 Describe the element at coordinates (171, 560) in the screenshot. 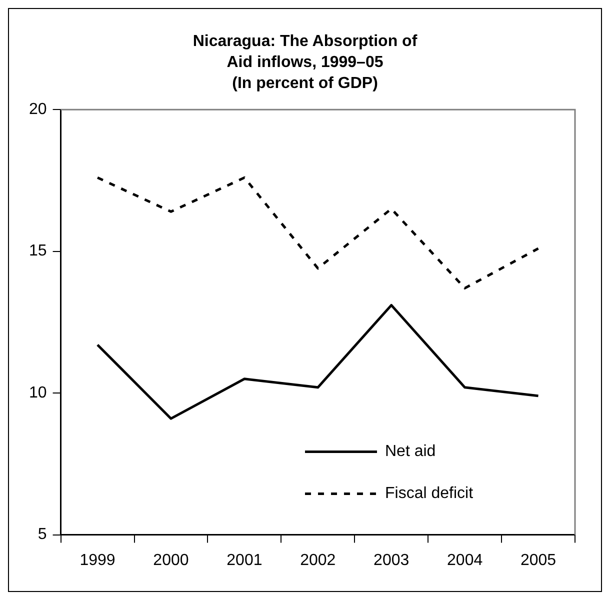

I see `x-tick-label: 2000` at that location.